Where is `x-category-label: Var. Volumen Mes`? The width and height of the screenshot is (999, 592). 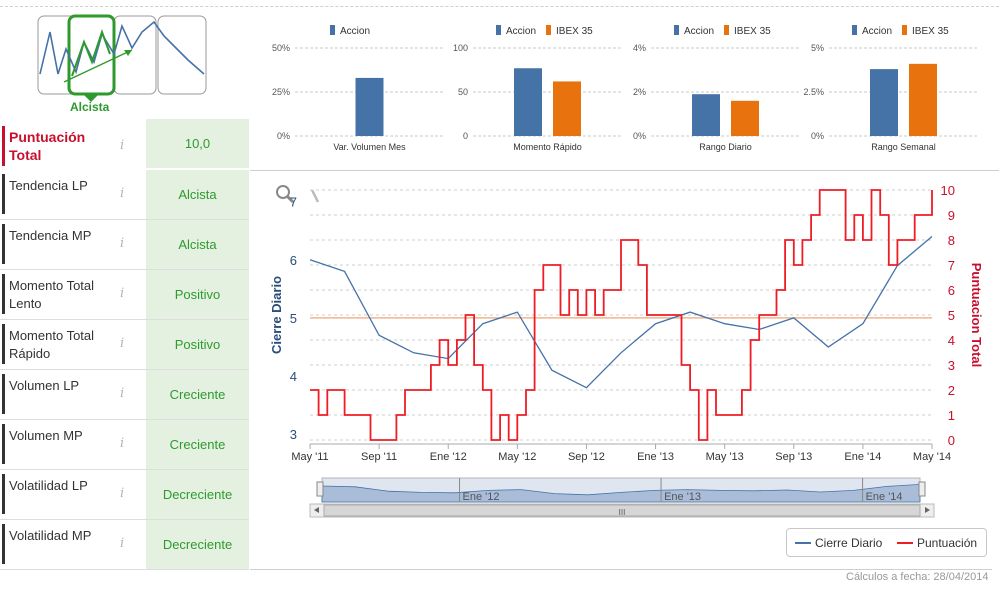 x-category-label: Var. Volumen Mes is located at coordinates (369, 147).